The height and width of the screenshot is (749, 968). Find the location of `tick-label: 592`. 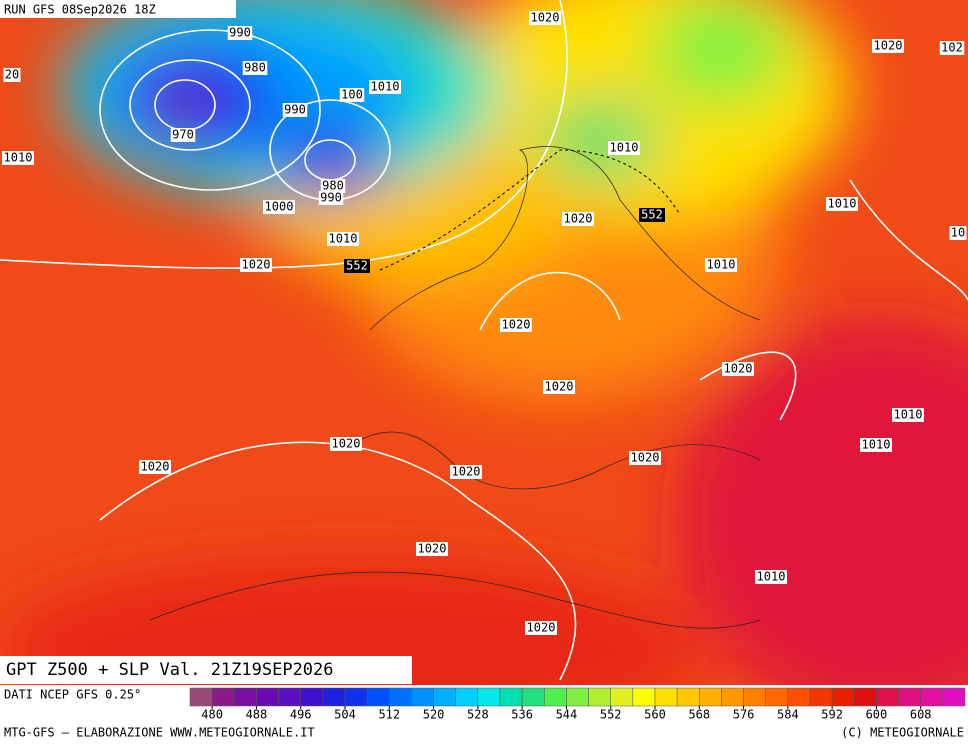

tick-label: 592 is located at coordinates (832, 715).